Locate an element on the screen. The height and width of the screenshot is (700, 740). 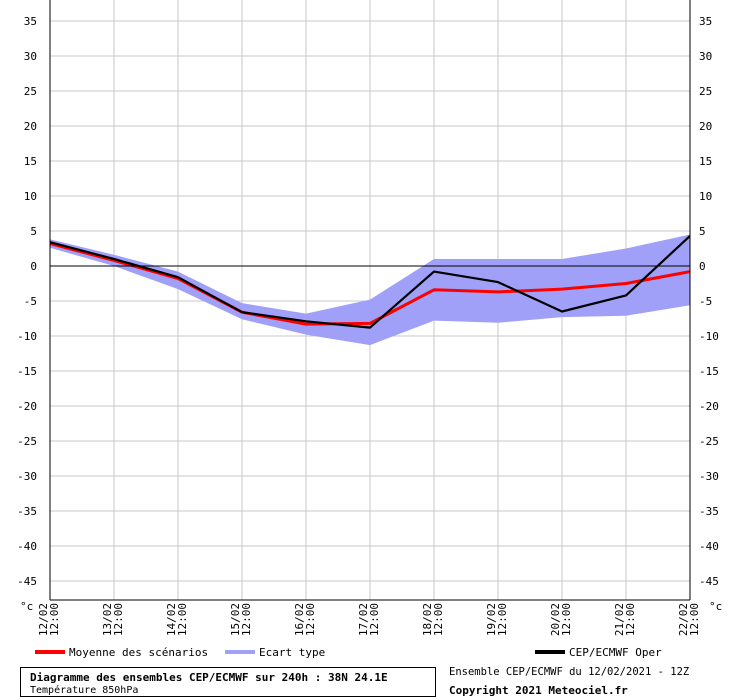
y-tick-label-right: 10 is located at coordinates (705, 196).